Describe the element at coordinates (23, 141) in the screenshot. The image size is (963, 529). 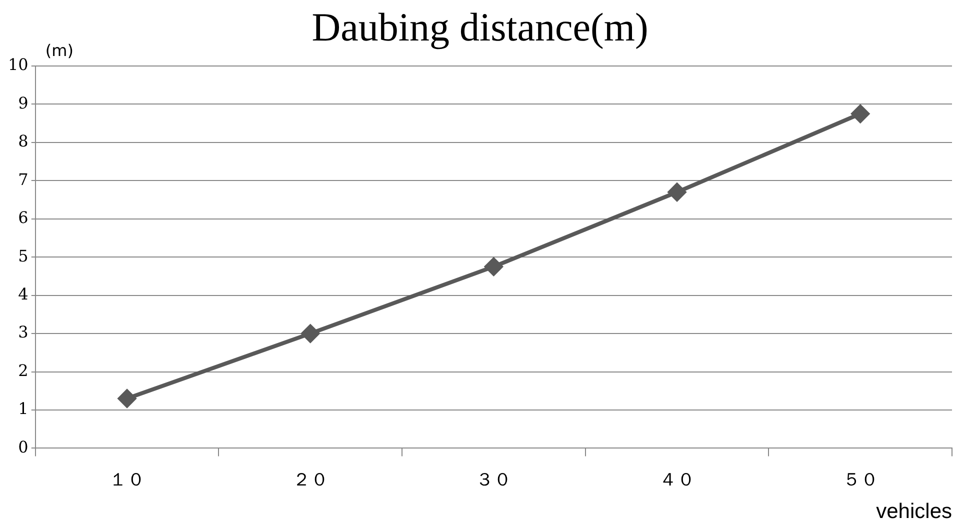
I see `y-tick-label: 8` at that location.